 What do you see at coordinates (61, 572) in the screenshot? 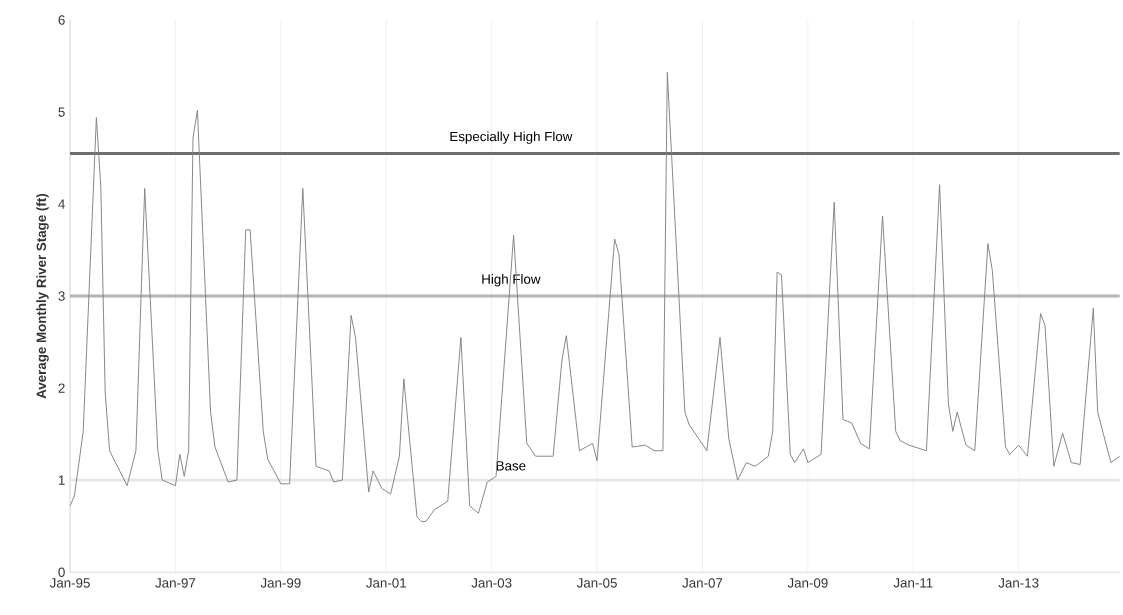
I see `y-tick-label: 0` at bounding box center [61, 572].